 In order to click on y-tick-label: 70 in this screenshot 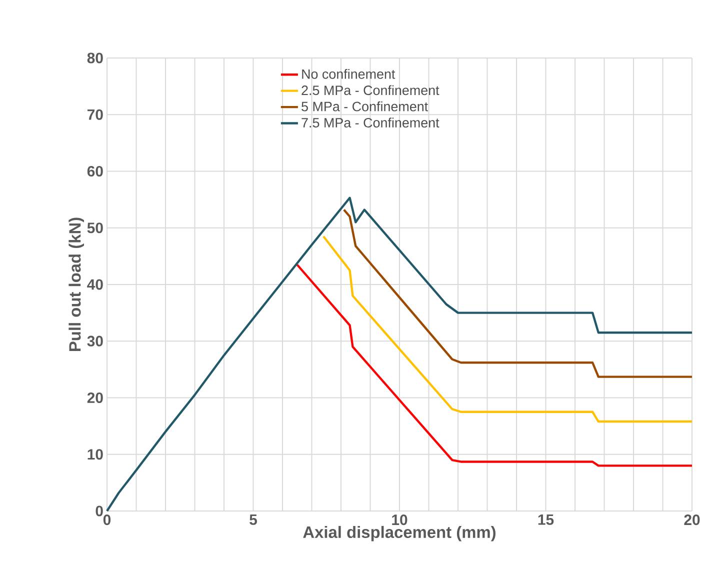, I will do `click(95, 114)`.